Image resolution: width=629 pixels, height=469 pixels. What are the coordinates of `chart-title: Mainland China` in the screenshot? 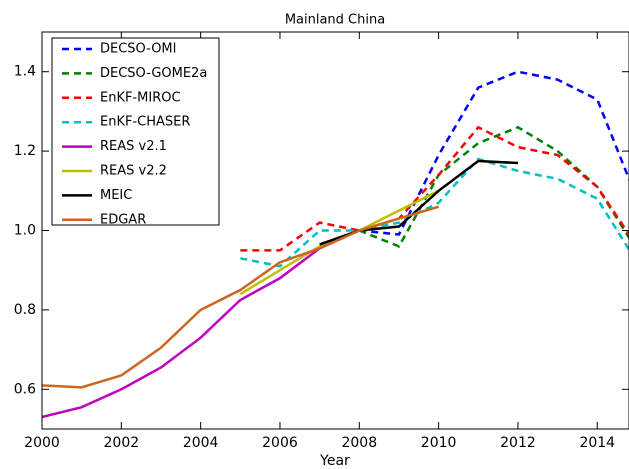 It's located at (335, 20).